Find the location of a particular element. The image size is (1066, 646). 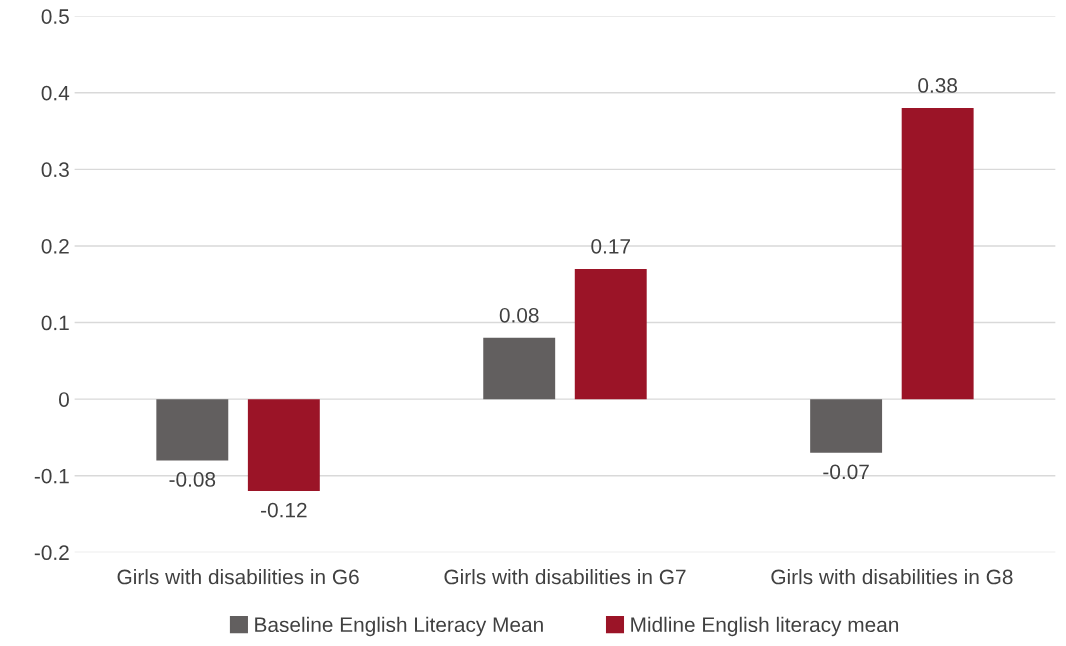

x-tick-label: Girls with disabilities in G6 is located at coordinates (238, 577).